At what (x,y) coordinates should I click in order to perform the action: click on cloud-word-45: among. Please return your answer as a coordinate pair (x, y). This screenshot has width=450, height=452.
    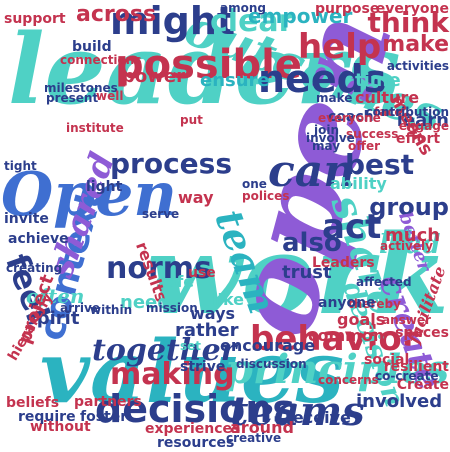
    Looking at the image, I should click on (243, 8).